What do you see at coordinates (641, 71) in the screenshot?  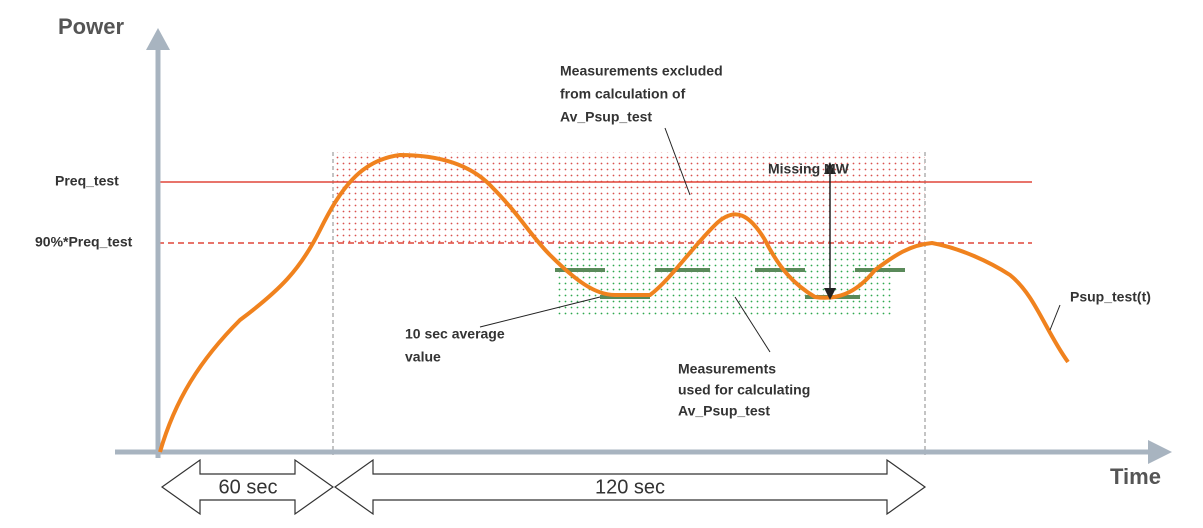 I see `excluded-text: Measurements excluded` at bounding box center [641, 71].